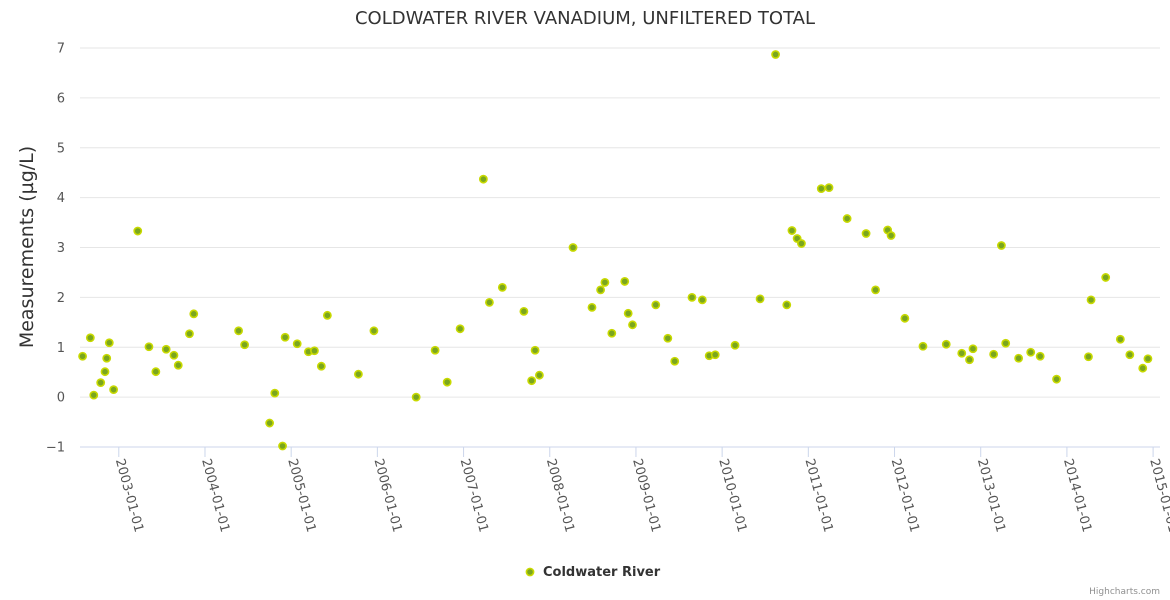 This screenshot has height=600, width=1170. What do you see at coordinates (474, 495) in the screenshot?
I see `x-tick-label: 2007-01-01` at bounding box center [474, 495].